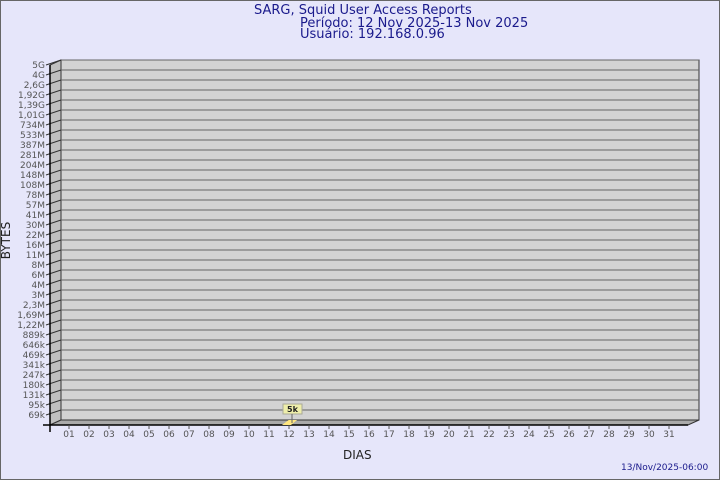 The image size is (720, 480). Describe the element at coordinates (129, 435) in the screenshot. I see `x-tick-label: 04` at that location.